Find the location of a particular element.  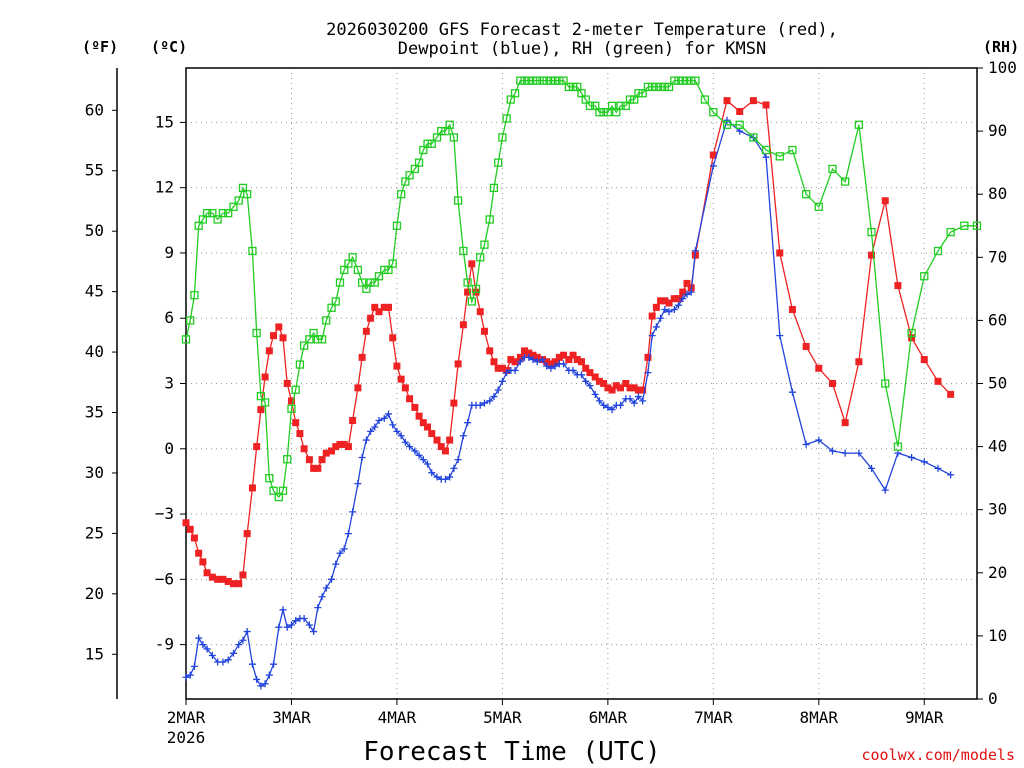

fahrenheit-tick-label: 25 is located at coordinates (94, 532).